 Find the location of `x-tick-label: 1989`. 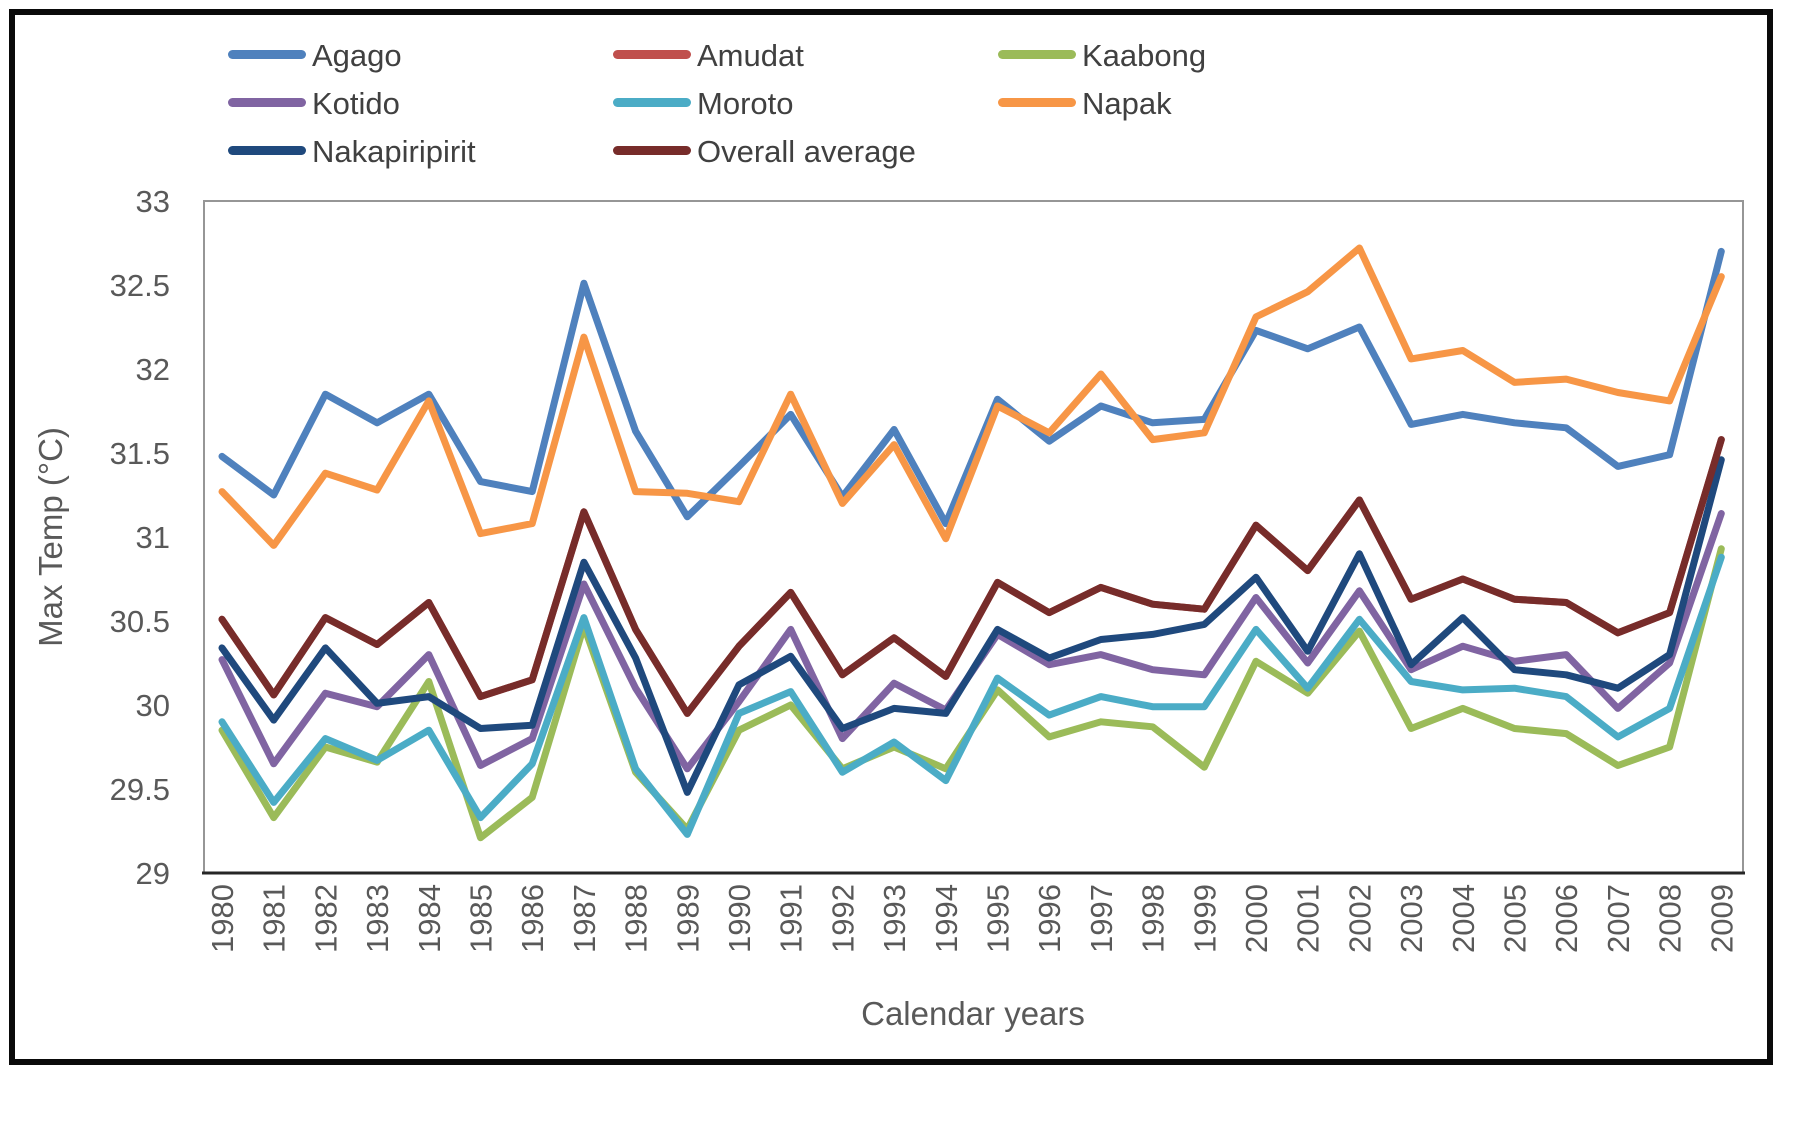

x-tick-label: 1989 is located at coordinates (687, 918).